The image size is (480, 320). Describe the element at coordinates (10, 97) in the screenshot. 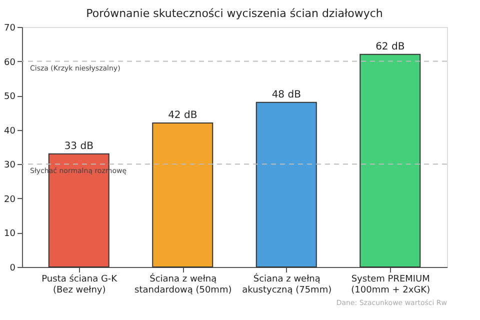

I see `y-tick-label: 50` at that location.